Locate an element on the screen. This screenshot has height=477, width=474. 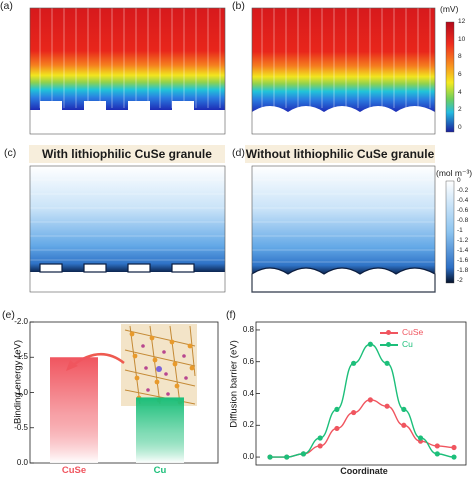
legend-label-cu: Cu is located at coordinates (407, 344).